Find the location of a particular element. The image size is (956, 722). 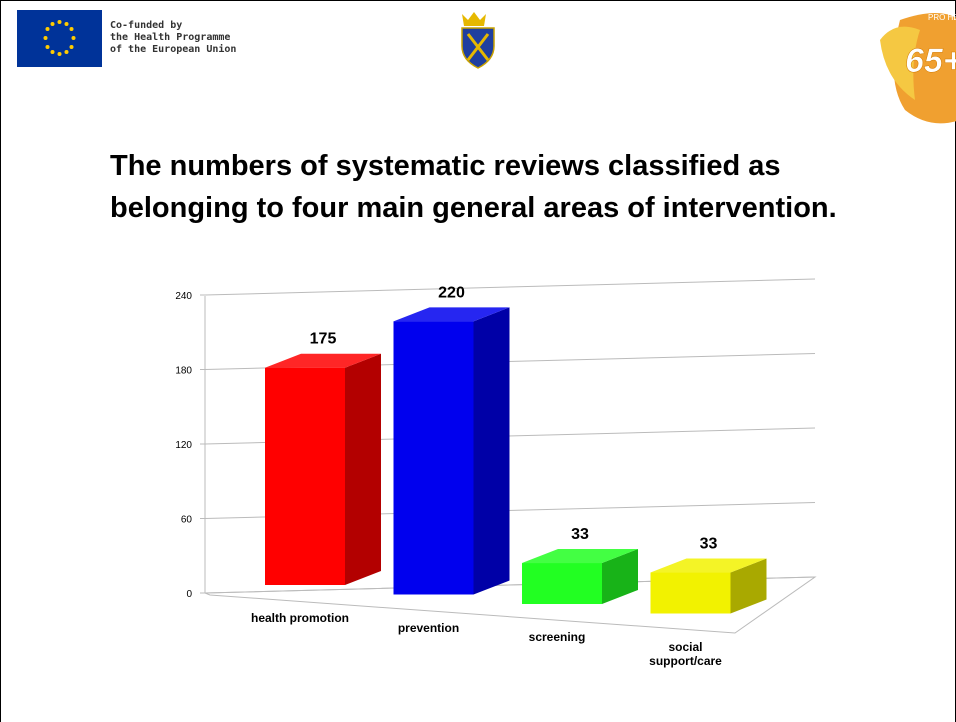

project-logo: PRO HEALTH 65+ is located at coordinates (918, 68).